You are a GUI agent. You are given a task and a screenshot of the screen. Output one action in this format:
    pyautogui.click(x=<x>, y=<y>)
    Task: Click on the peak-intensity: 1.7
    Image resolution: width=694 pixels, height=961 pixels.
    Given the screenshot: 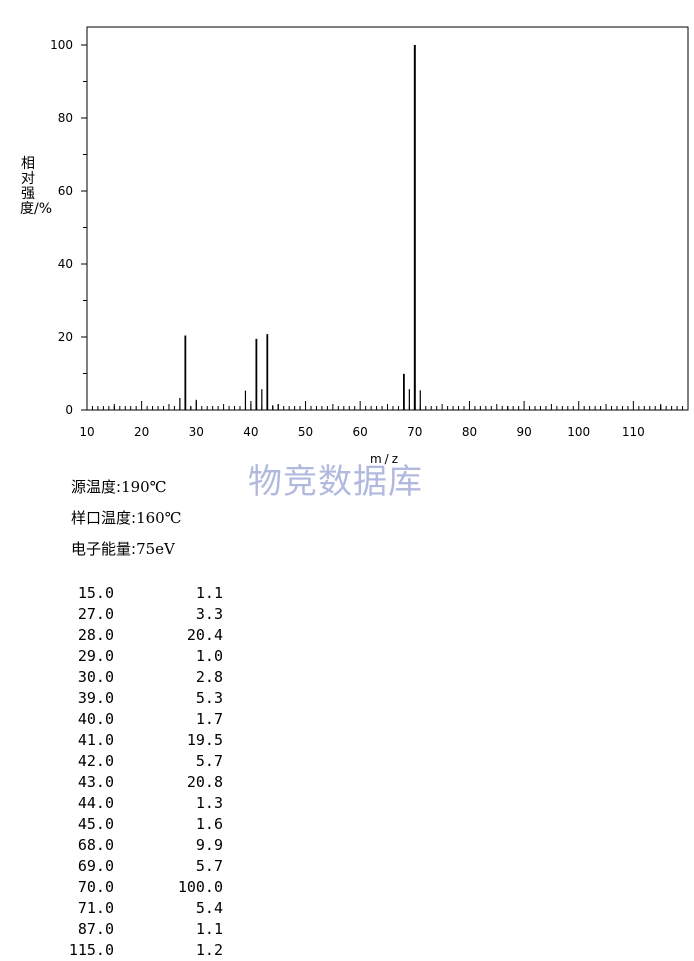 What is the action you would take?
    pyautogui.click(x=209, y=719)
    